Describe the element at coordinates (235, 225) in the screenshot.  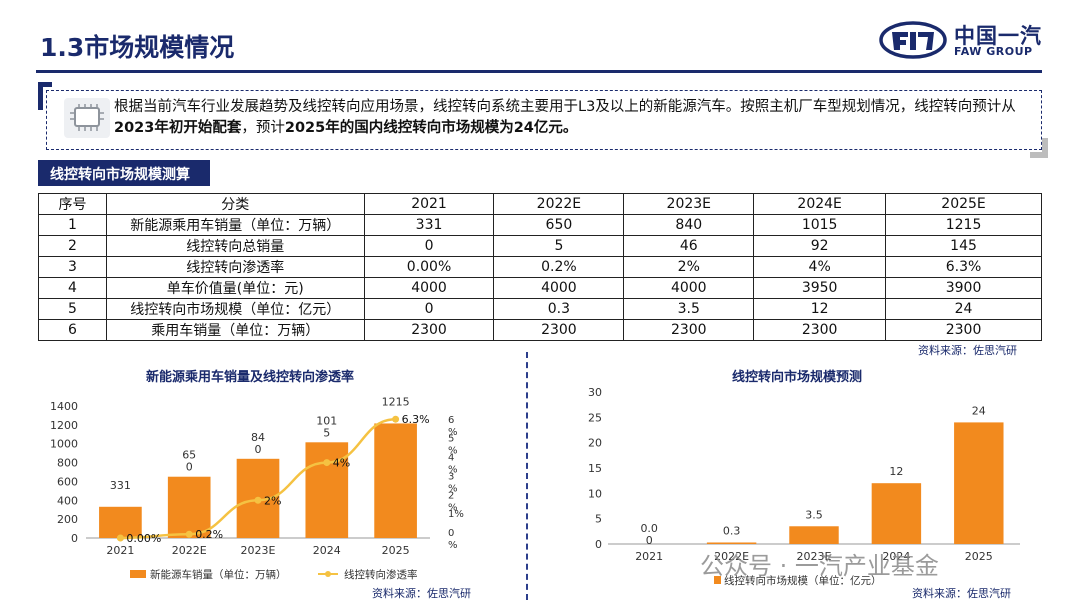
I see `table-cell: 新能源乘用车销量（单位：万辆）` at that location.